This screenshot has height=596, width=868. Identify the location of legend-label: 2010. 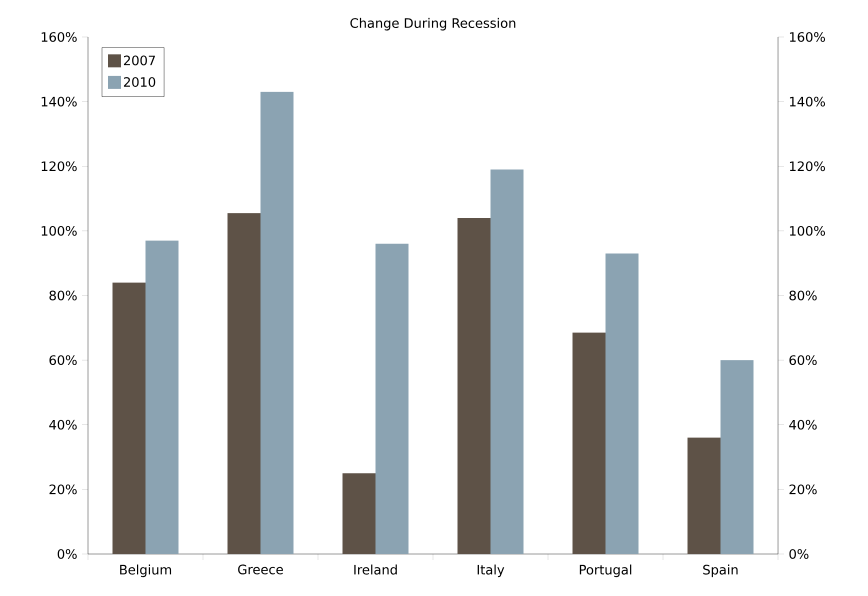
(140, 82).